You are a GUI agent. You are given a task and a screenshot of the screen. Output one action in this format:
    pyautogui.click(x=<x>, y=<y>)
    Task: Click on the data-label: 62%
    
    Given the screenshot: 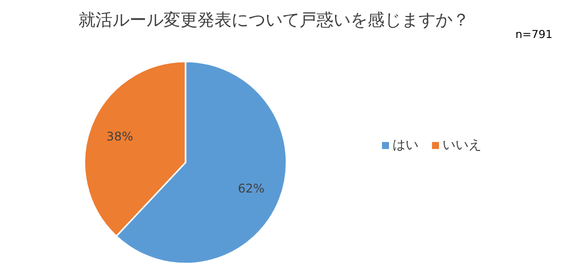 What is the action you would take?
    pyautogui.click(x=251, y=189)
    